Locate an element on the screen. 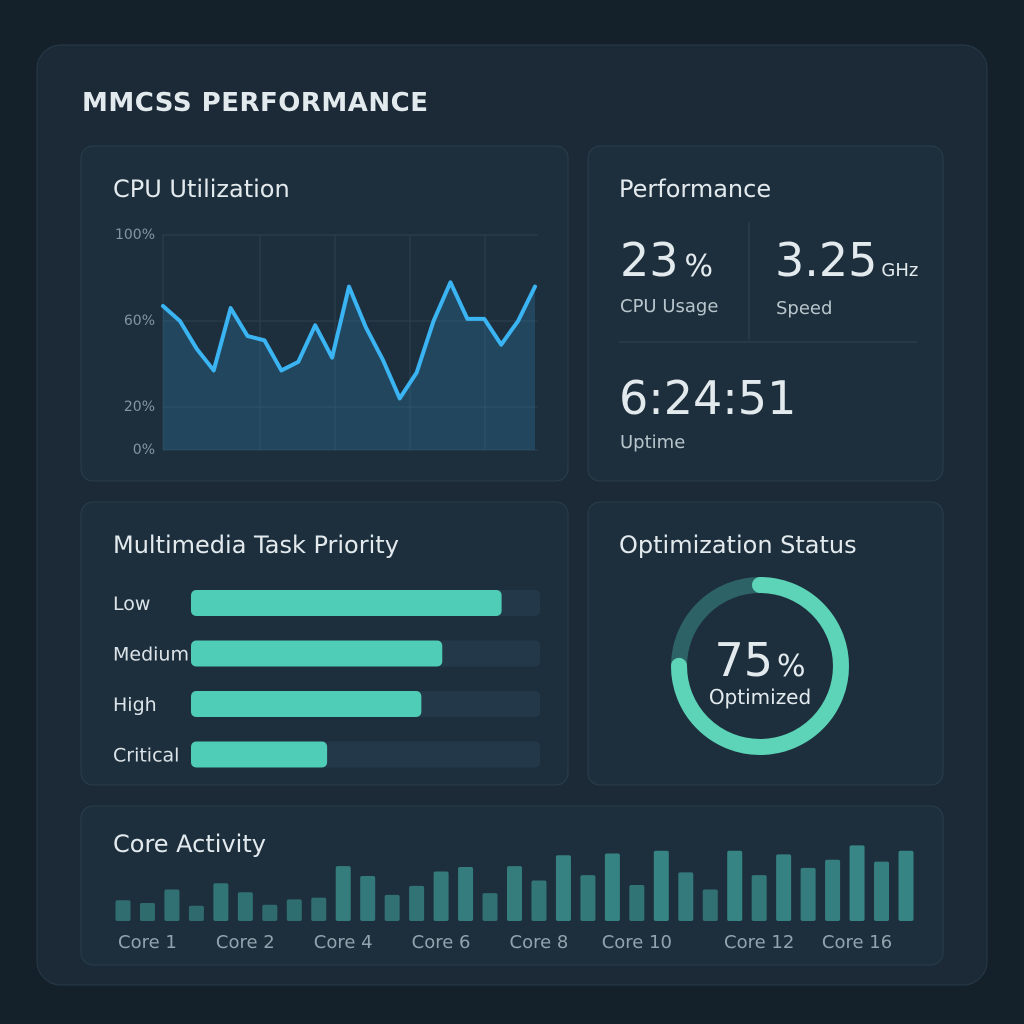  stat-label: Speed is located at coordinates (804, 308).